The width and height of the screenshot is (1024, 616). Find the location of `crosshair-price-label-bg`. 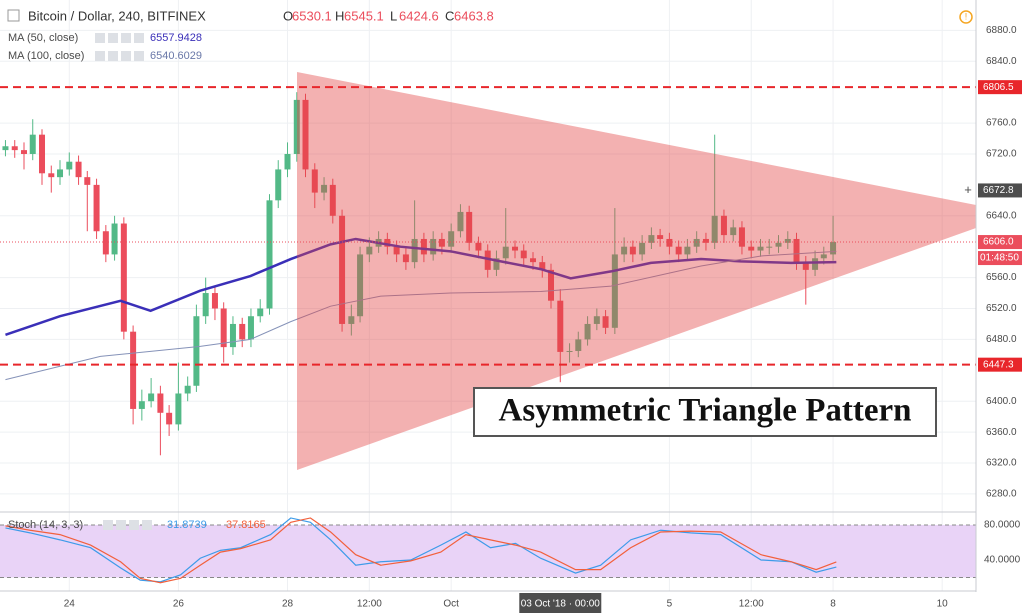

crosshair-price-label-bg is located at coordinates (1000, 190).